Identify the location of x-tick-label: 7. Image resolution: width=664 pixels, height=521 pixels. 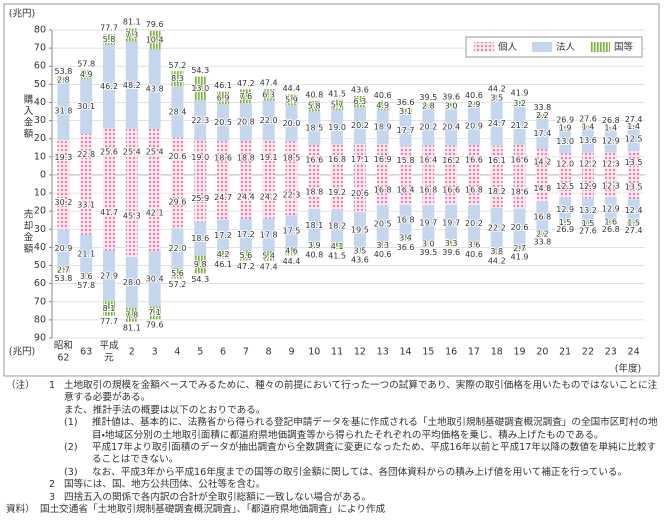
(246, 352).